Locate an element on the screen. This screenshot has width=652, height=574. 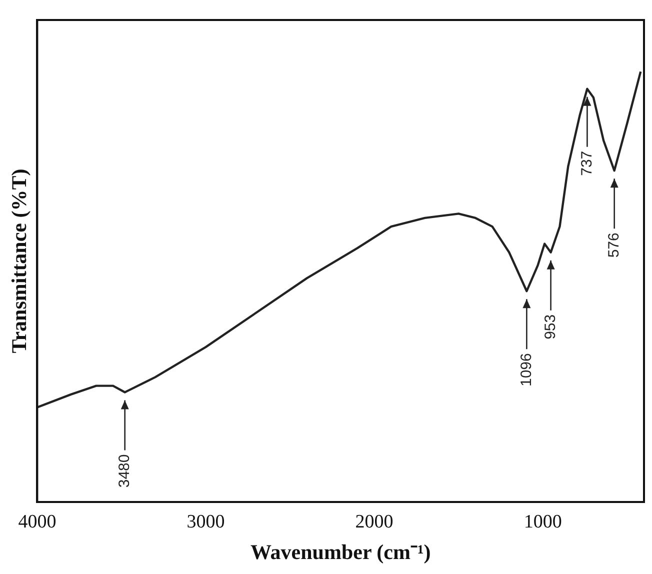
y-axis-title: Transmittance (%T) is located at coordinates (19, 261).